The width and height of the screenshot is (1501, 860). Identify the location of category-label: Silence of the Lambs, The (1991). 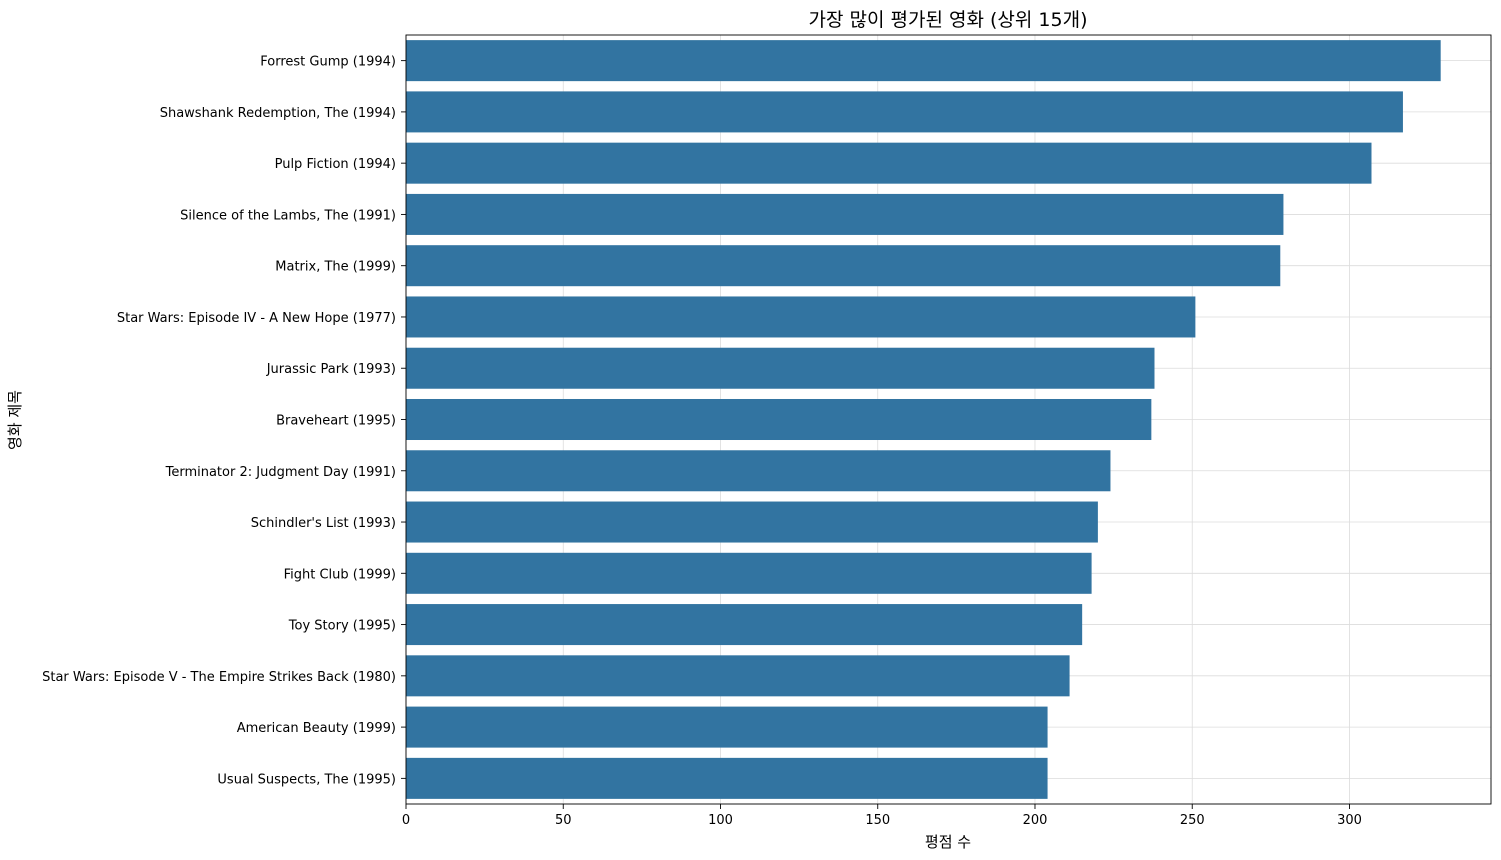
(288, 215).